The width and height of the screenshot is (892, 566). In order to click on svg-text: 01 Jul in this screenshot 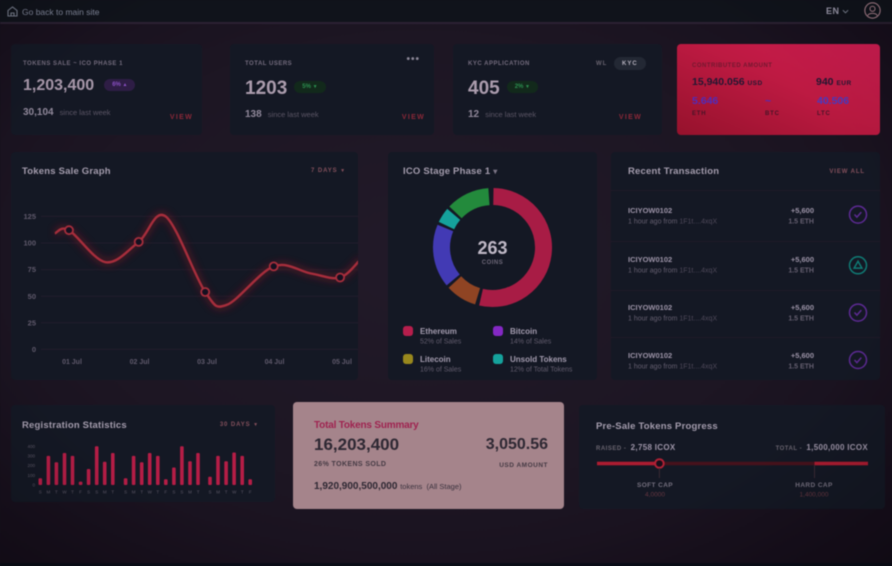, I will do `click(72, 362)`.